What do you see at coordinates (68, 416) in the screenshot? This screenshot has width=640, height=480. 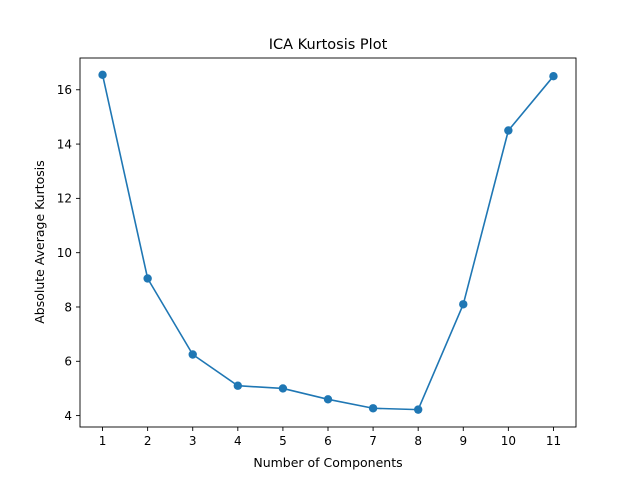 I see `y-tick-label-4: 4` at bounding box center [68, 416].